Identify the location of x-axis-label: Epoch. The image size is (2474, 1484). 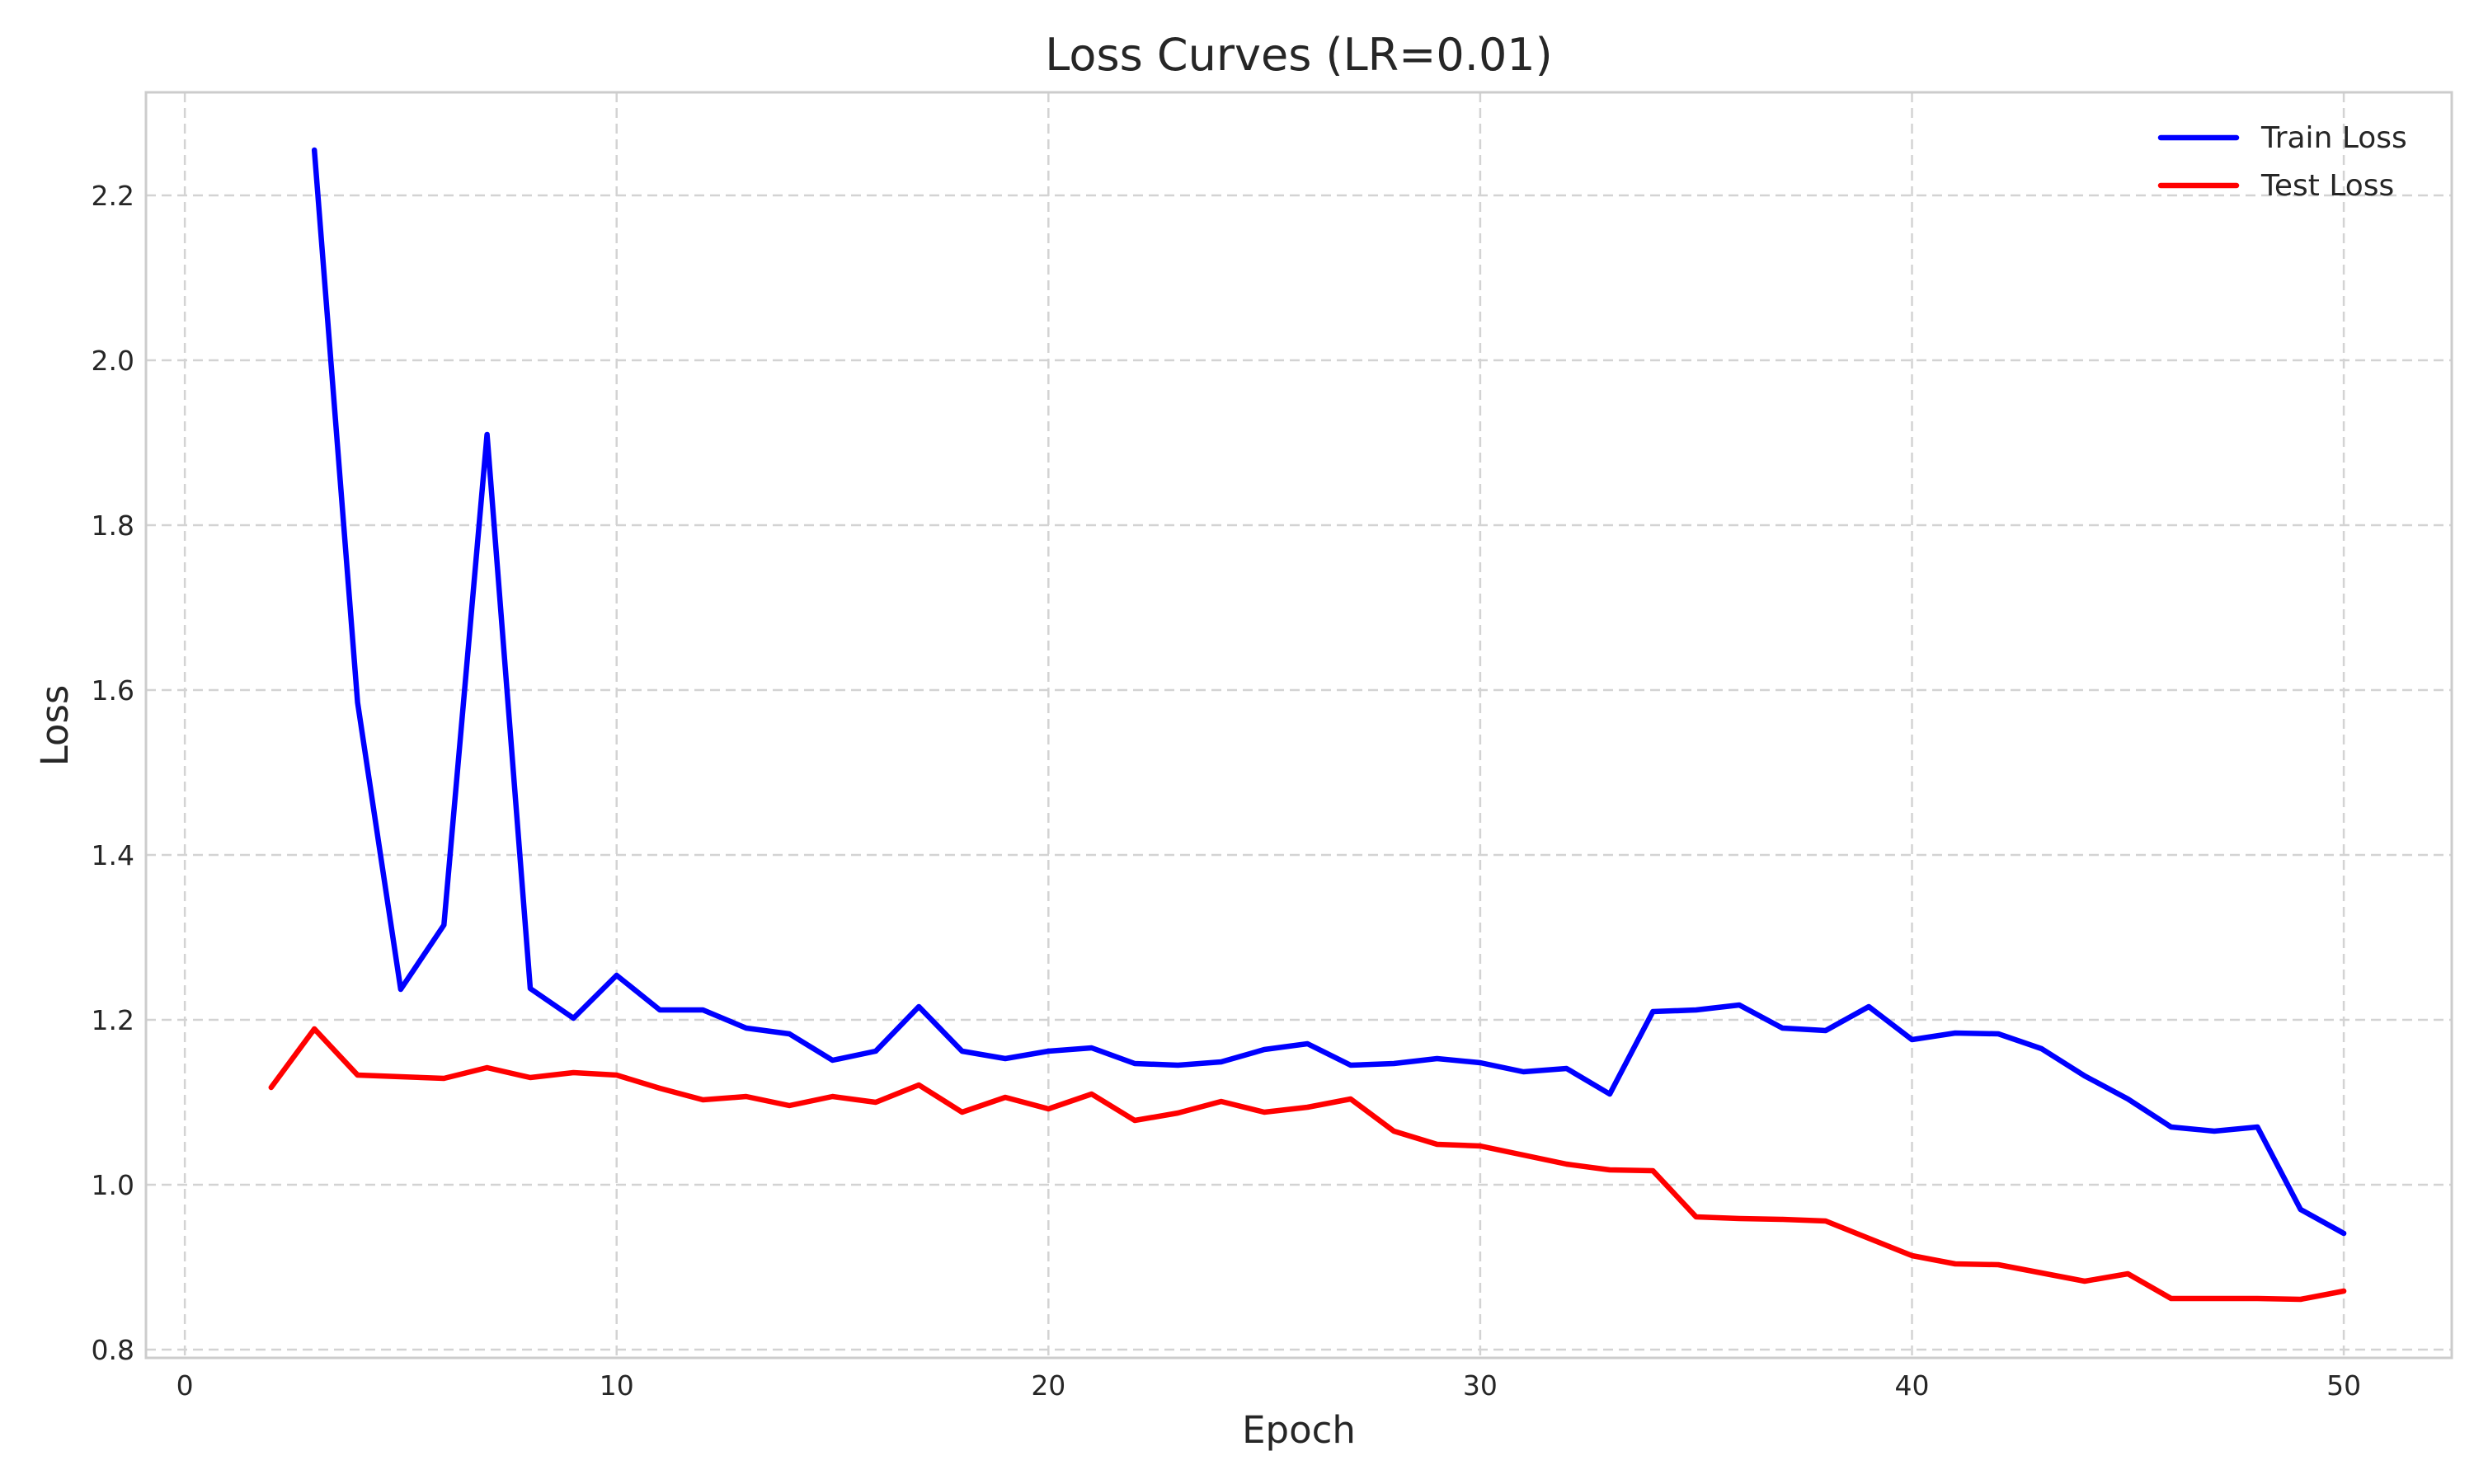
(1299, 1430).